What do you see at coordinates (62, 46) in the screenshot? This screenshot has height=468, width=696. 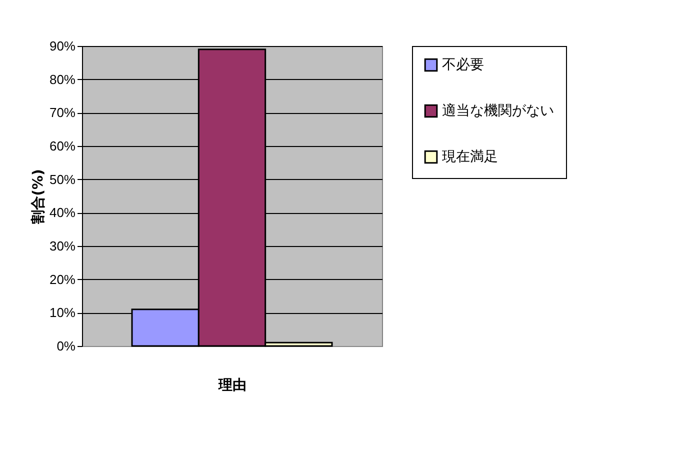 I see `y-tick-label: 90%` at bounding box center [62, 46].